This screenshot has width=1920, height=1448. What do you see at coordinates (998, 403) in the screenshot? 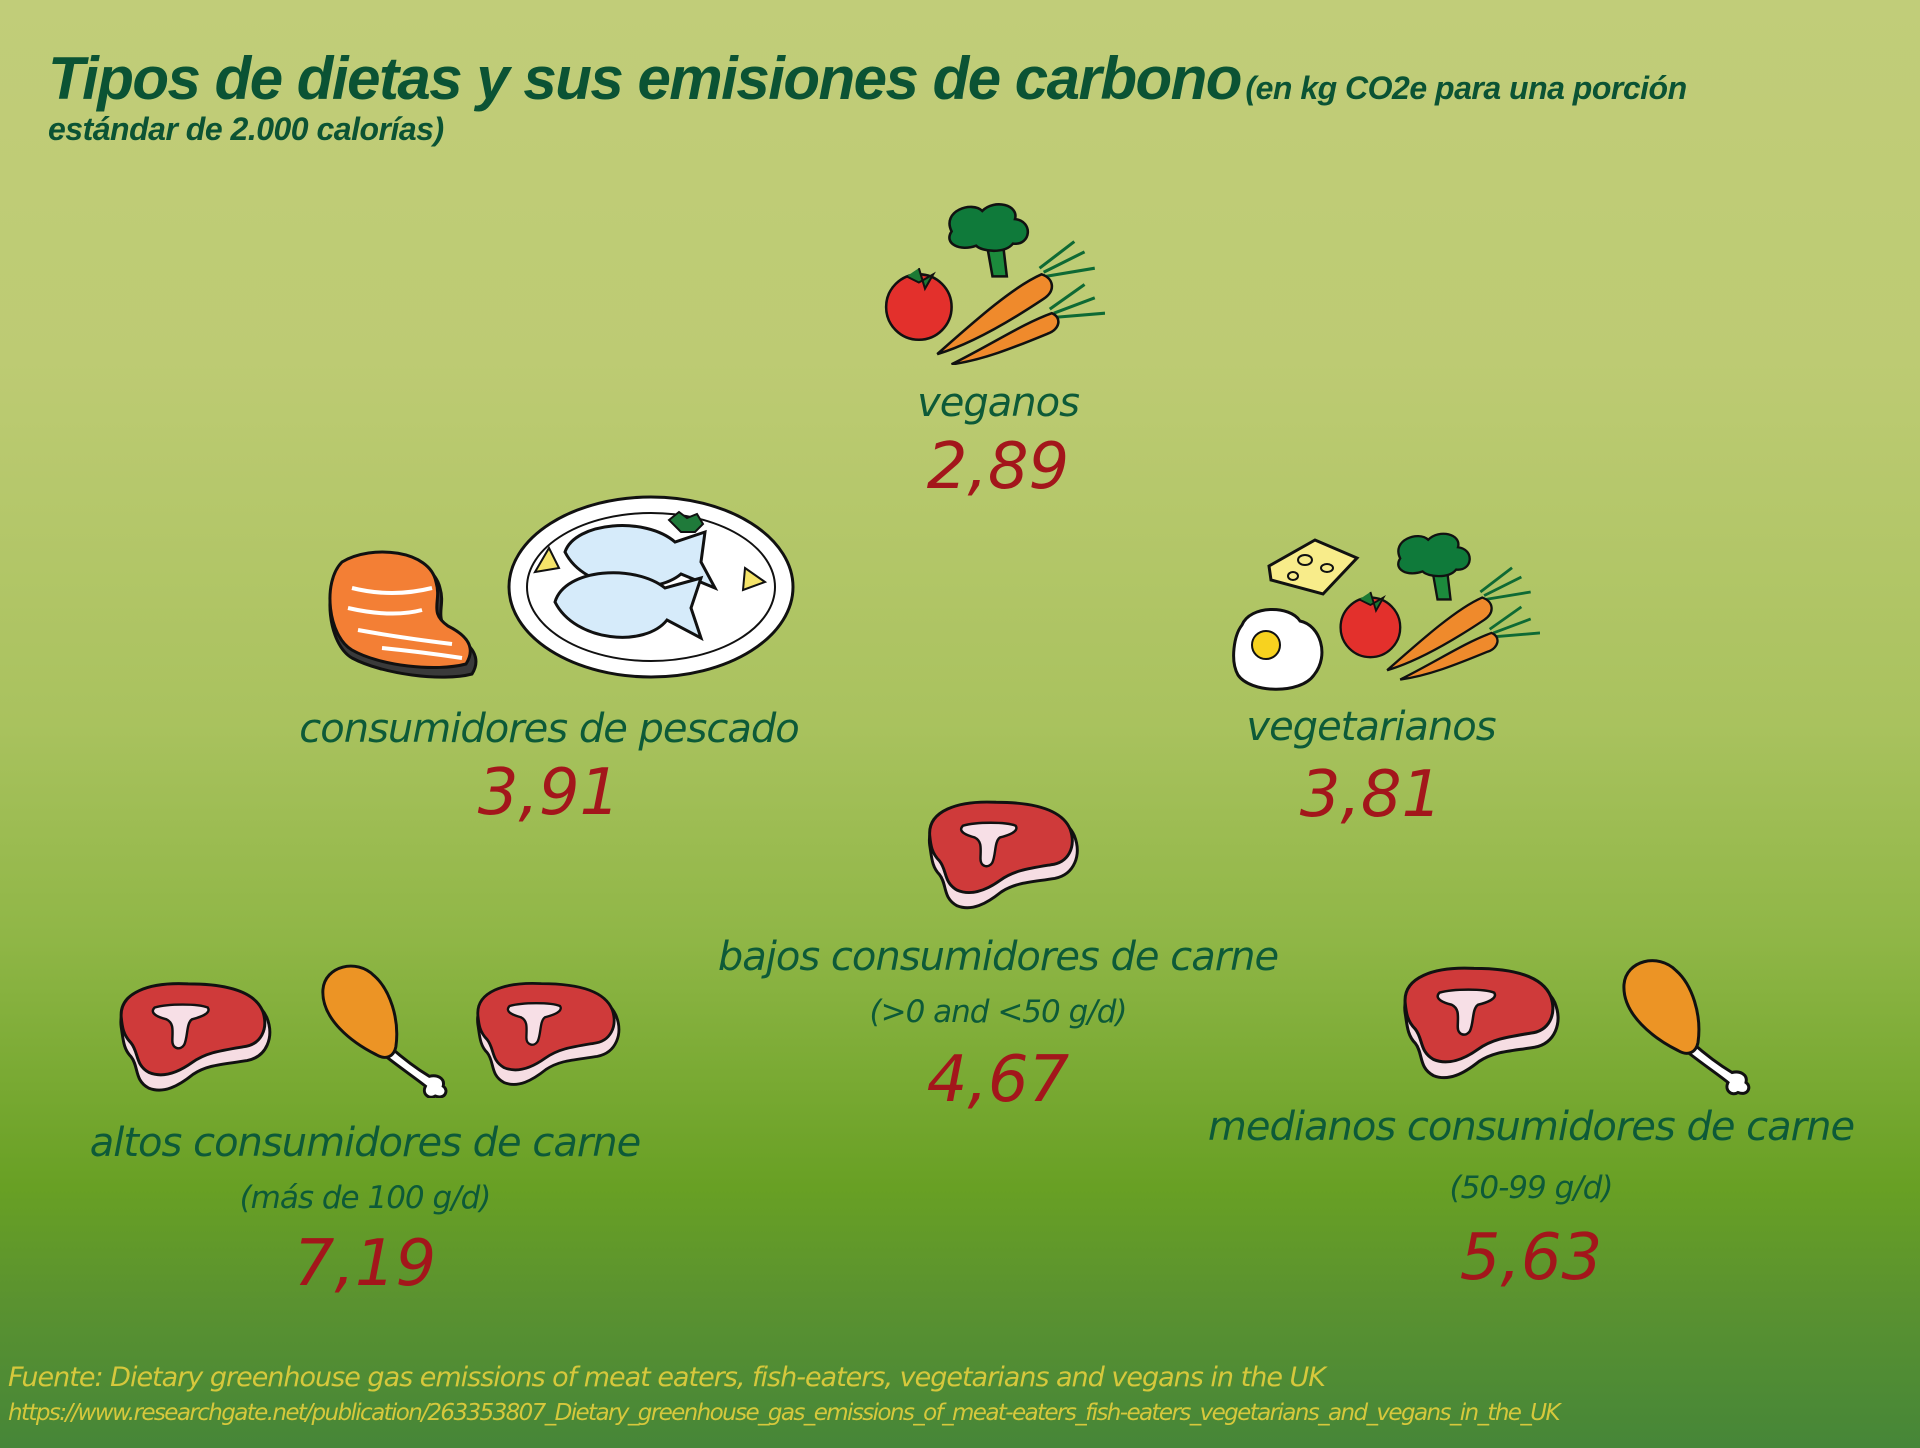
I see `label-veganos: veganos` at bounding box center [998, 403].